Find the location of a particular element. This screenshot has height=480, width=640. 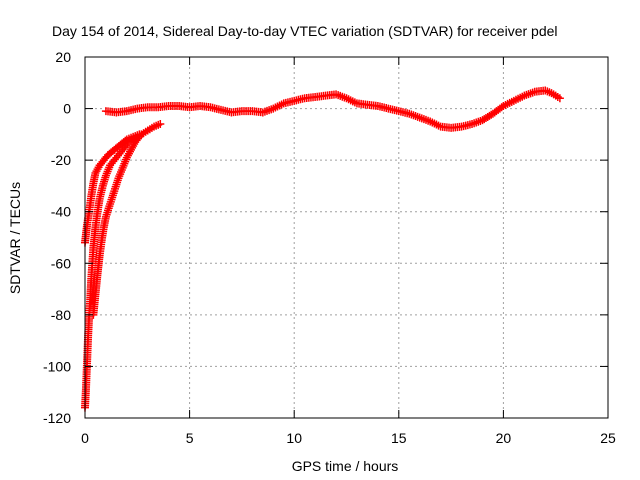

y-tick-label: -40 is located at coordinates (61, 212).